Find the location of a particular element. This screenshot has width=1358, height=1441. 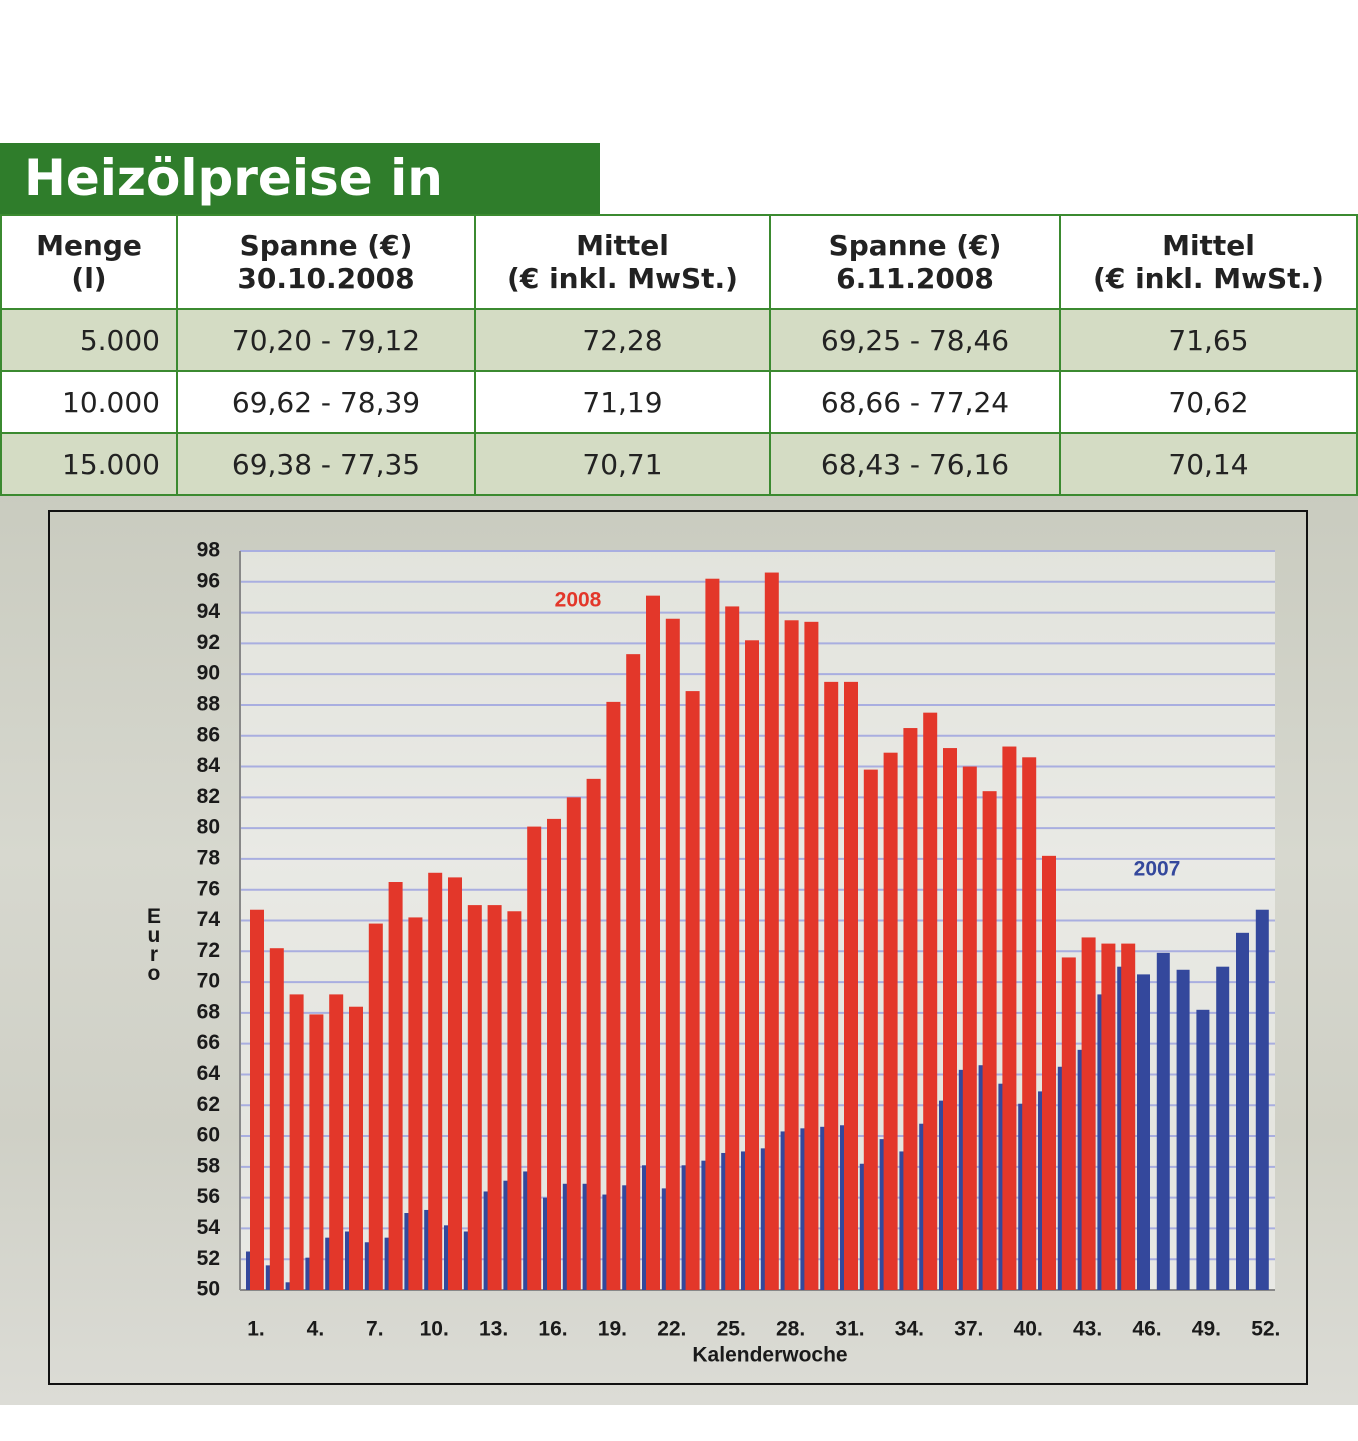

y-tick-label: 74 is located at coordinates (209, 919).